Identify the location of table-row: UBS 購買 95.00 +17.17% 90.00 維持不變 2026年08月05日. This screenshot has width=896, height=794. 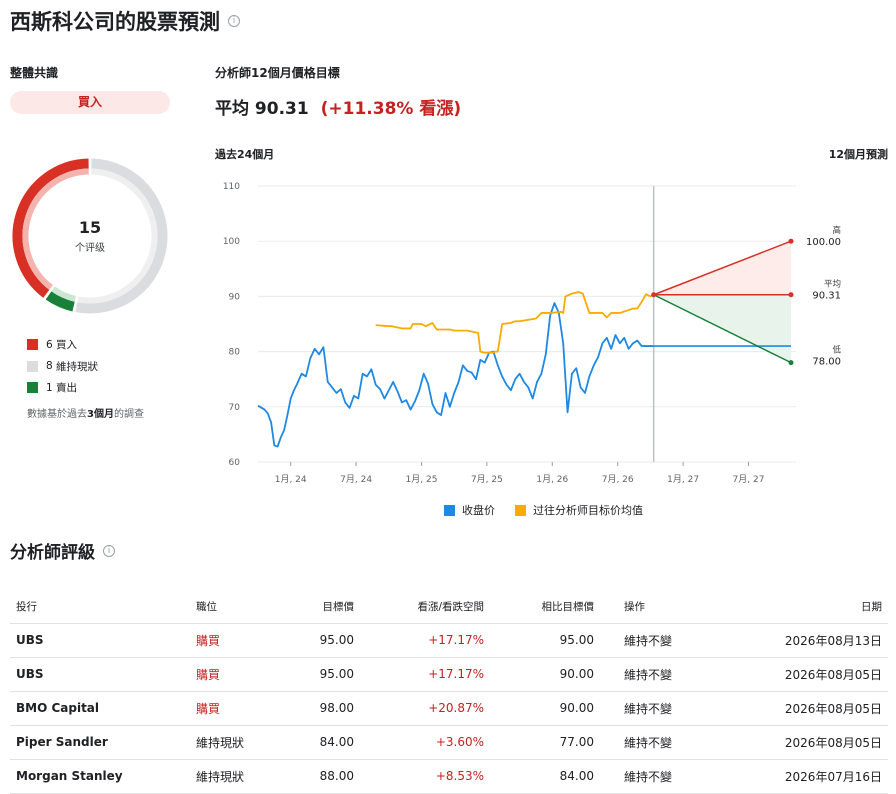
(449, 674).